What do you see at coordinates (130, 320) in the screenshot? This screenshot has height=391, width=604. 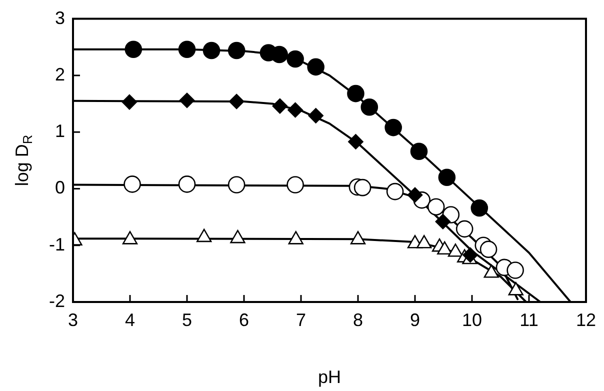 I see `x-tick-label: 4` at bounding box center [130, 320].